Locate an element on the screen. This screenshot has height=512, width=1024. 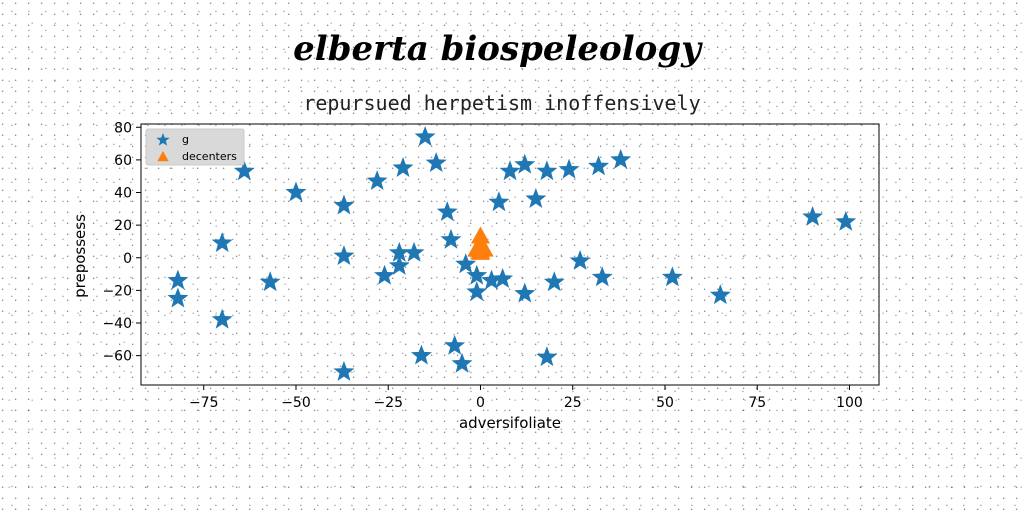
y-tick-label: −20 is located at coordinates (117, 291).